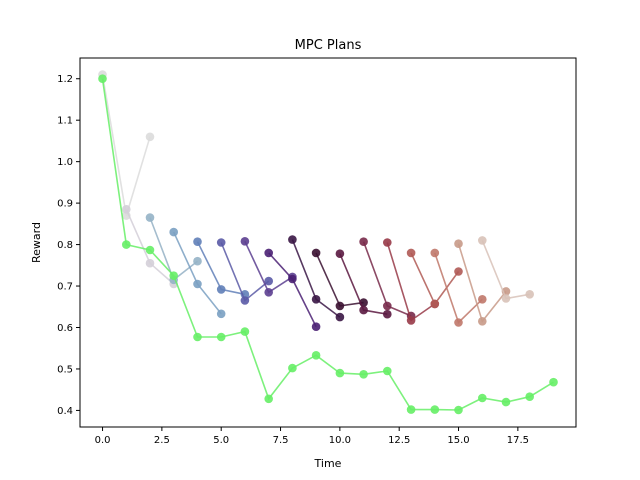 The height and width of the screenshot is (480, 640). I want to click on y-tick-label: 1.2, so click(65, 79).